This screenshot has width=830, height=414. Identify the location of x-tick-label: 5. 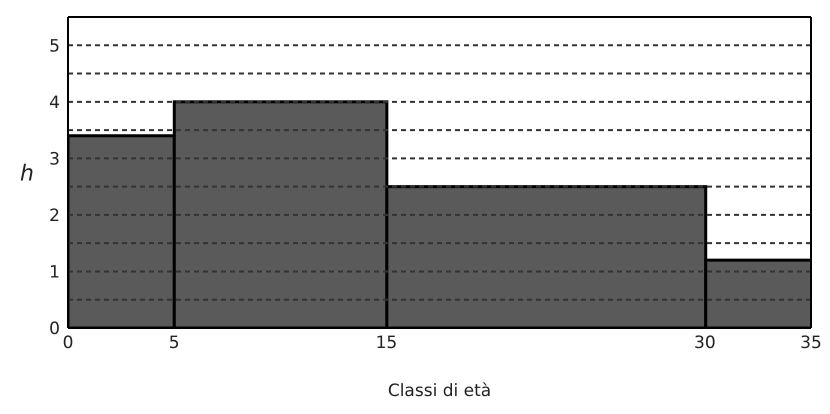
(174, 343).